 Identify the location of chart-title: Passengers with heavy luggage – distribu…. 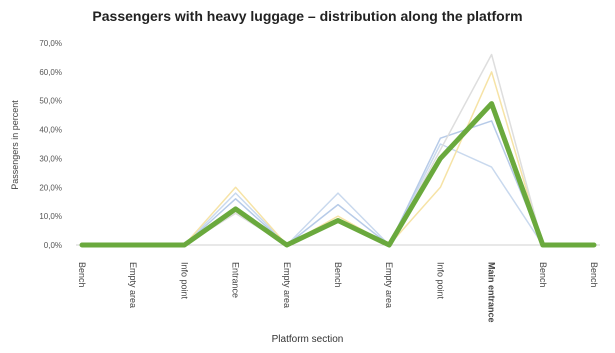
(307, 16).